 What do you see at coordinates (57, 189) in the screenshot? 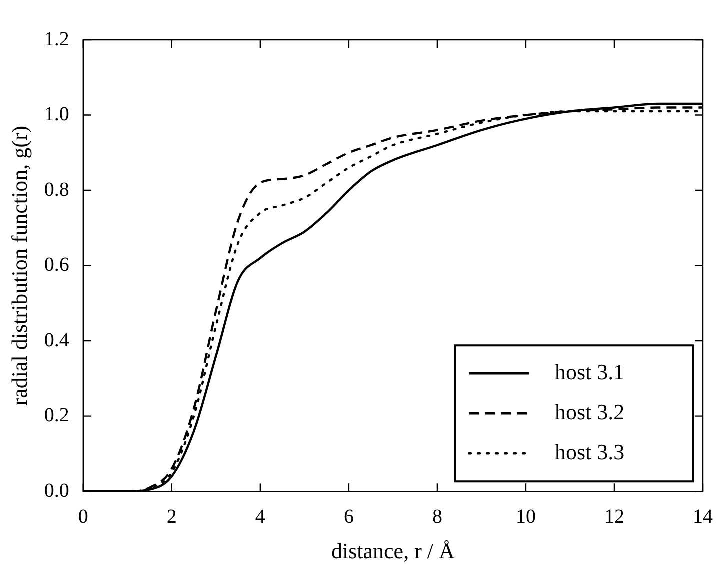
I see `y-tick-label: 0.8` at bounding box center [57, 189].